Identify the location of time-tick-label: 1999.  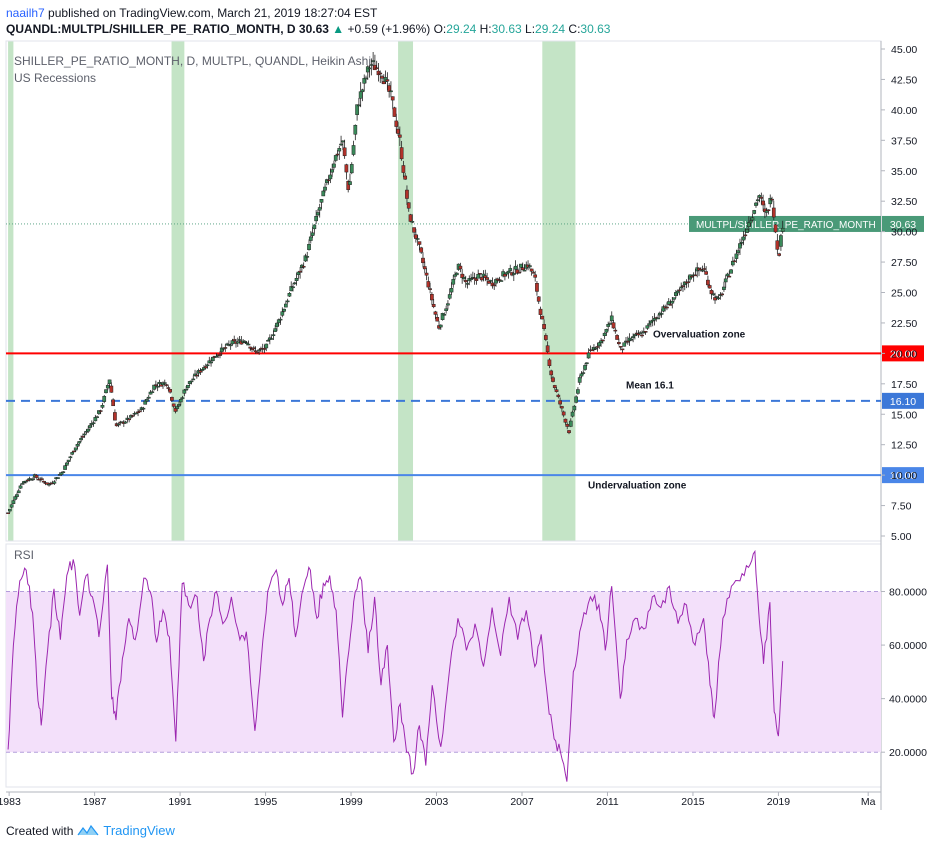
(351, 802).